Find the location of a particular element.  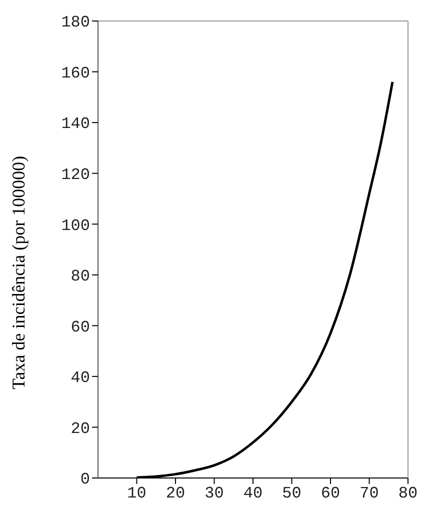

y-tick-label: 120 is located at coordinates (75, 175).